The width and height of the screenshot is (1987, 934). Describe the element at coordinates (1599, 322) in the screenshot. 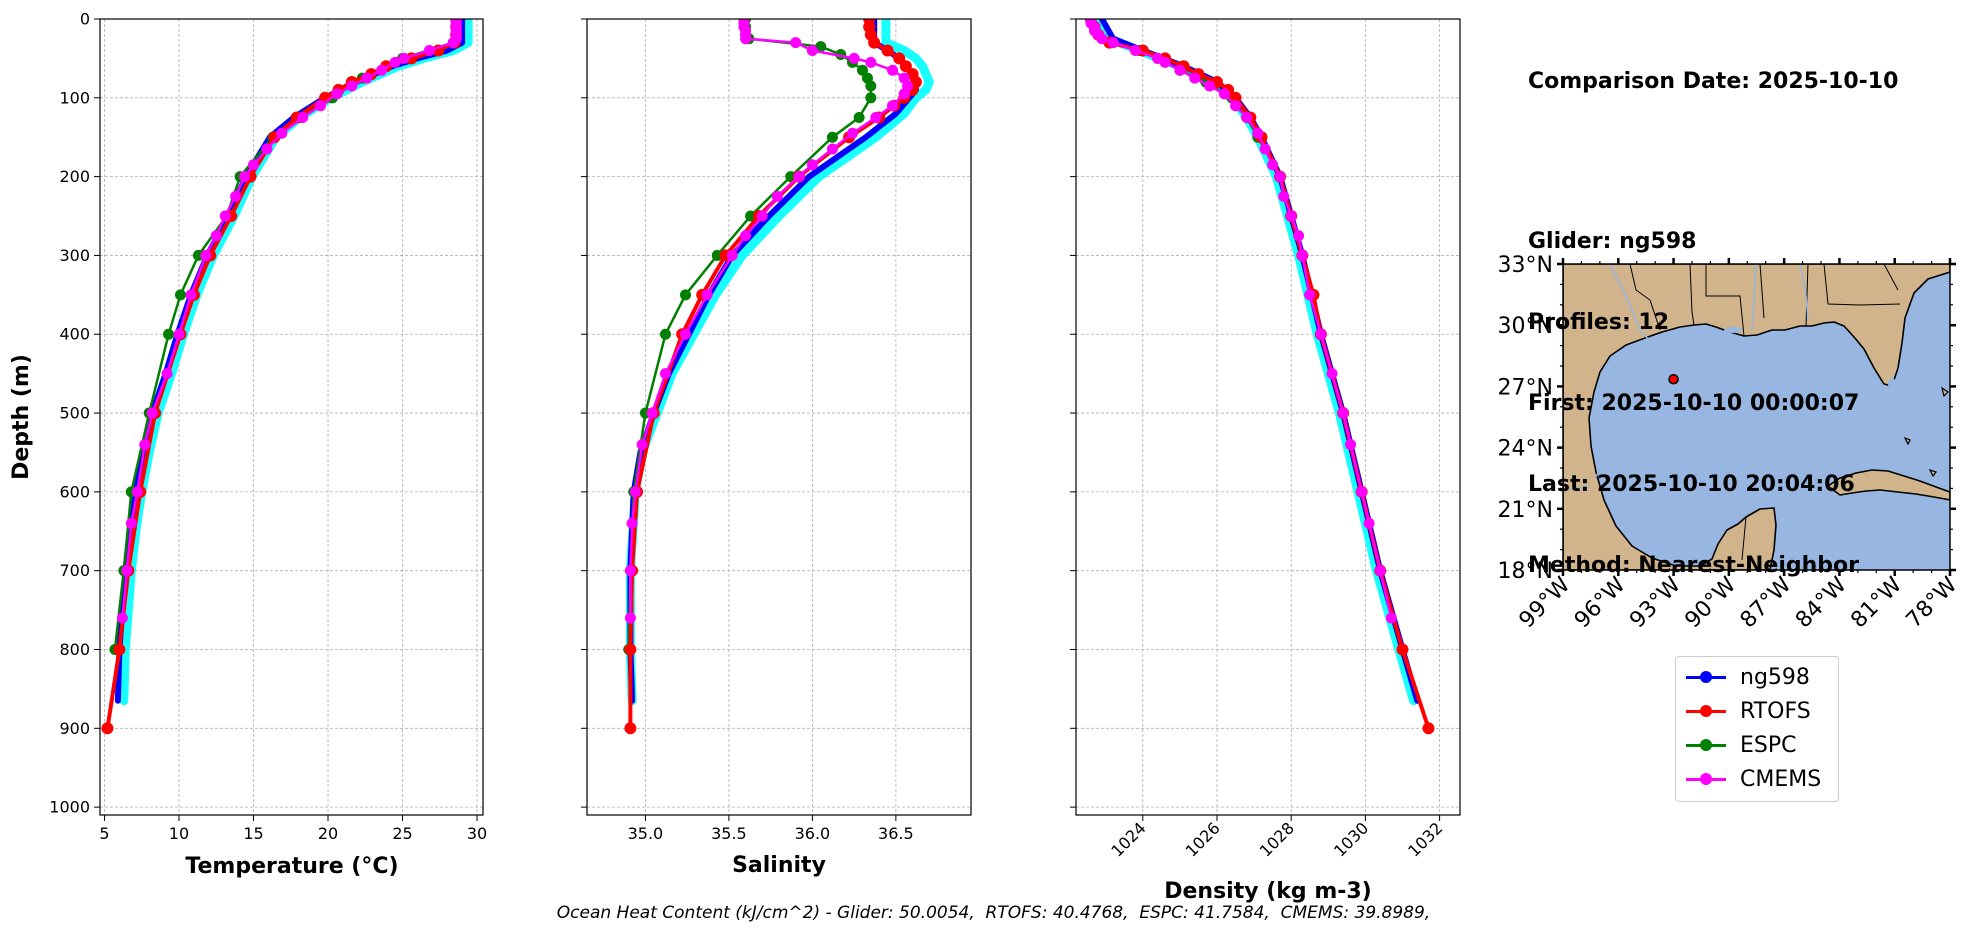

I see `profile-count: Profiles: 12` at that location.